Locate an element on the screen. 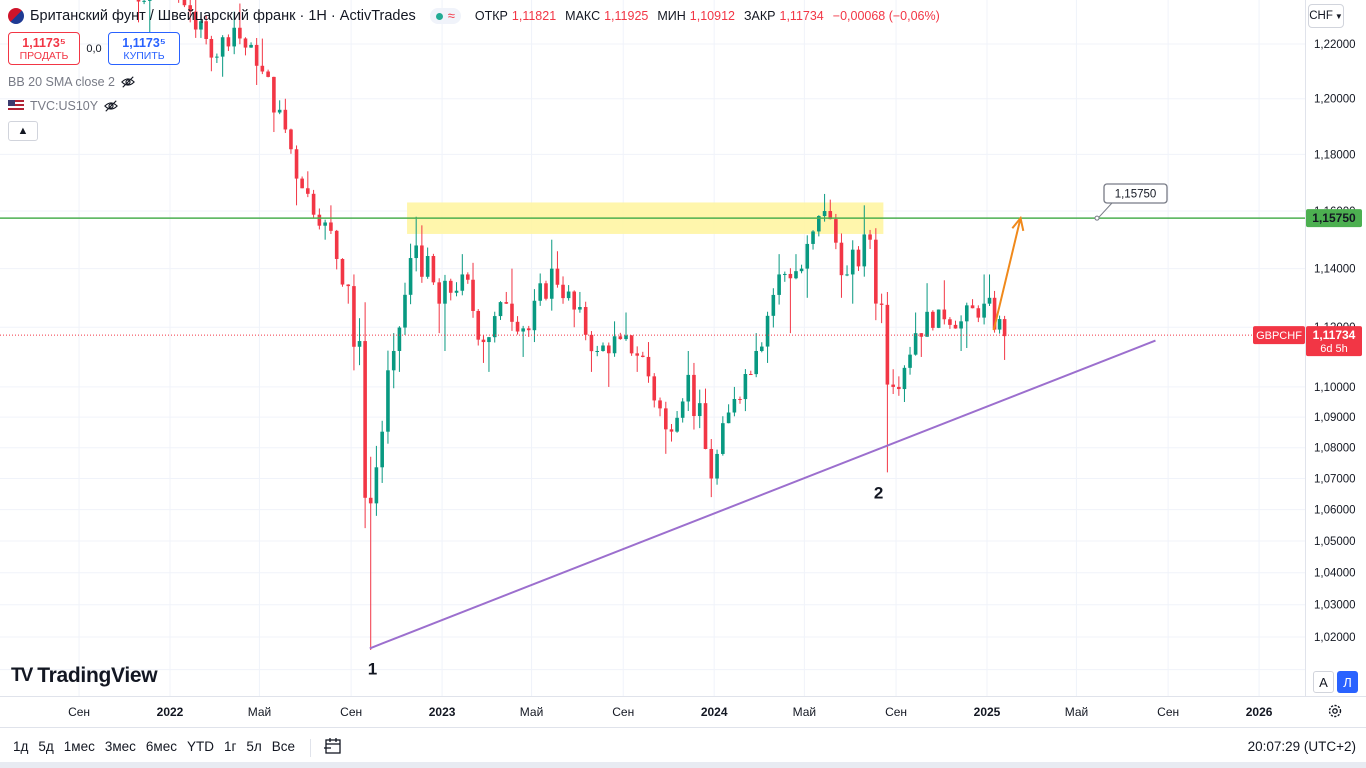  spread-value: 0,0 is located at coordinates (94, 48).